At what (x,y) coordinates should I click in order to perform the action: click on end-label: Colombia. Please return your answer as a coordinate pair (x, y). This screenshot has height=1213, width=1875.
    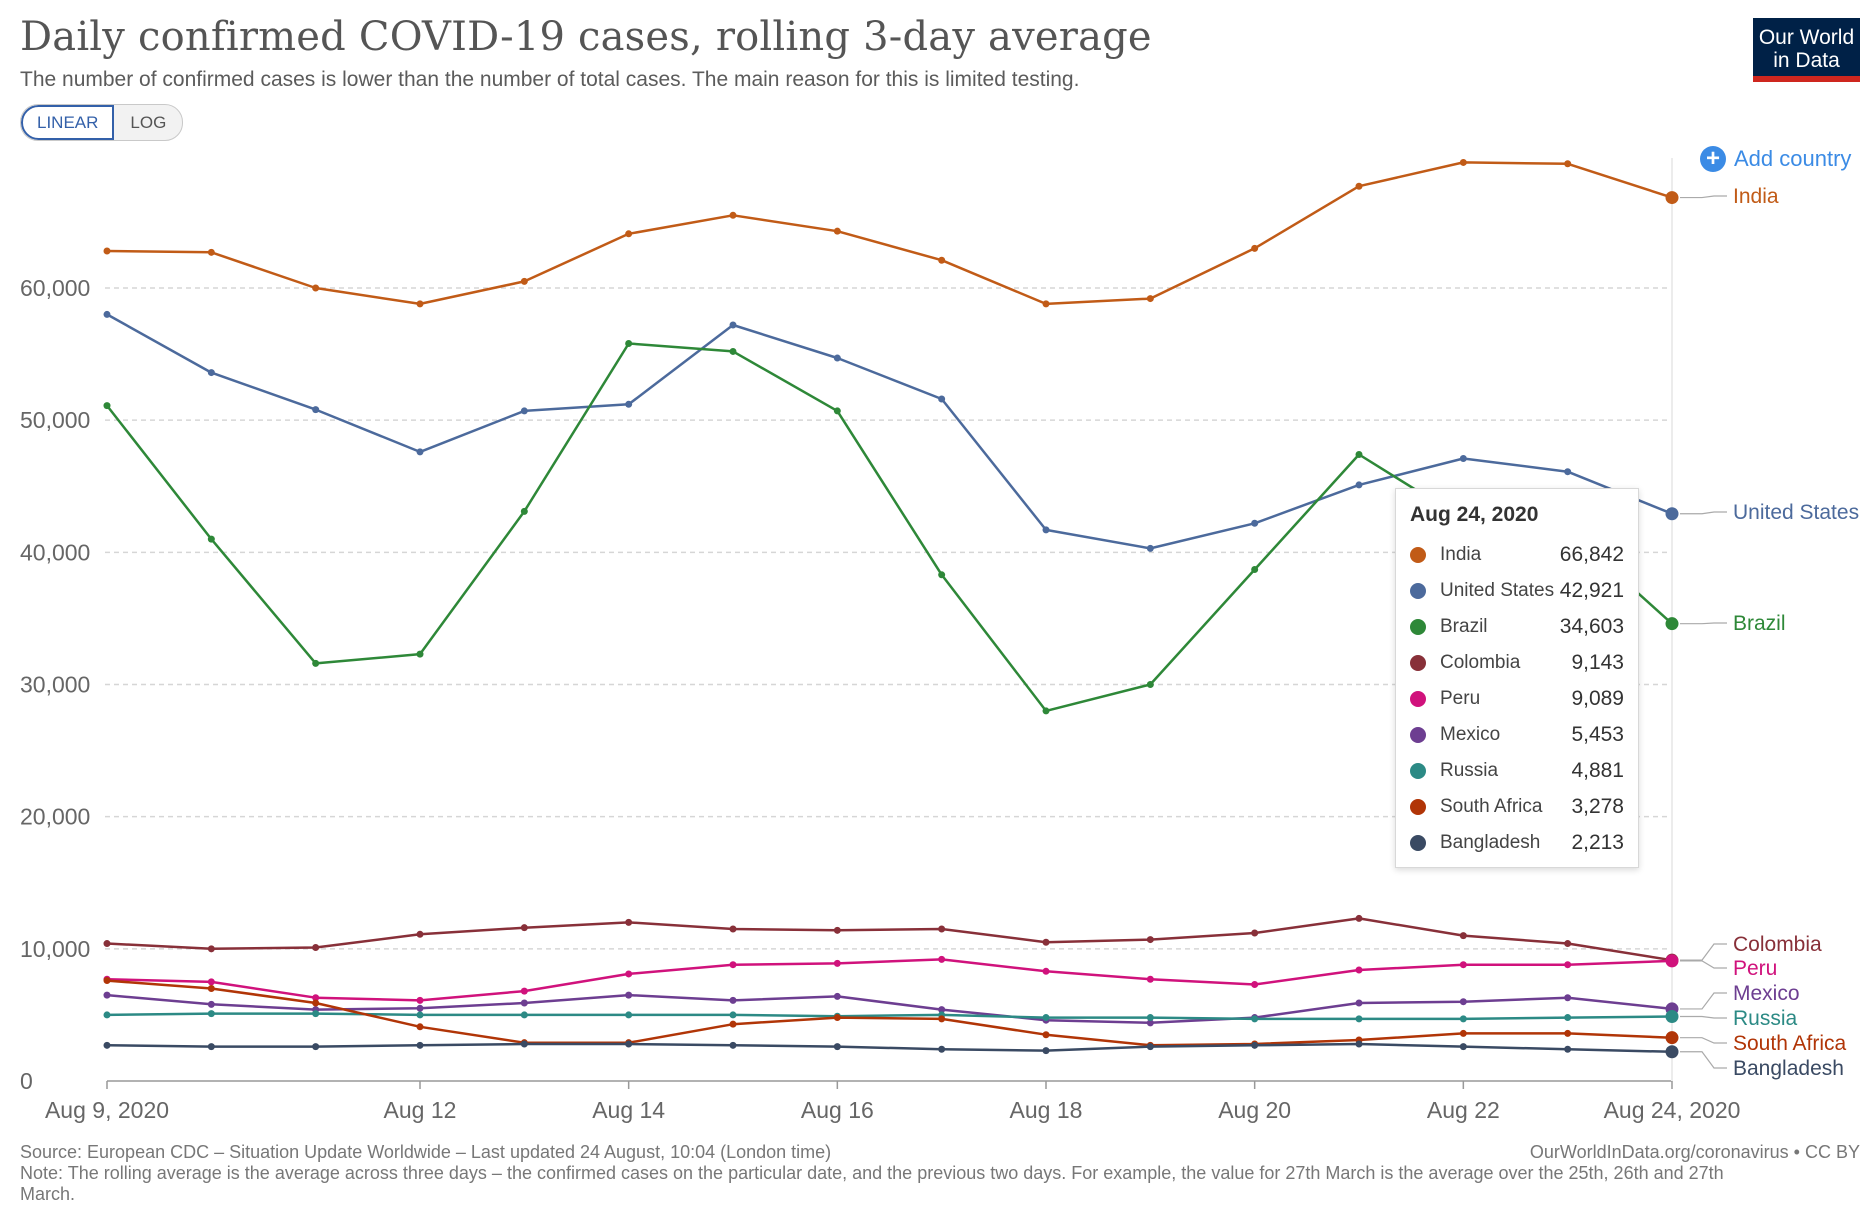
    Looking at the image, I should click on (1777, 944).